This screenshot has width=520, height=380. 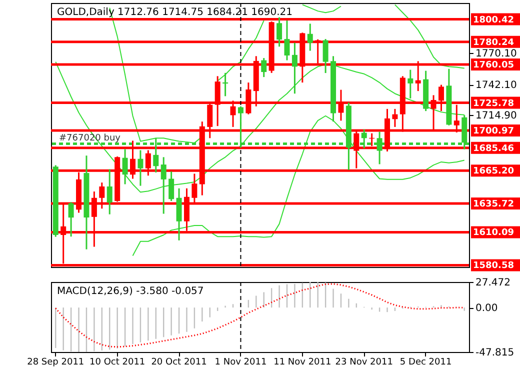 What do you see at coordinates (493, 131) in the screenshot?
I see `ref-line-label: 1700.97` at bounding box center [493, 131].